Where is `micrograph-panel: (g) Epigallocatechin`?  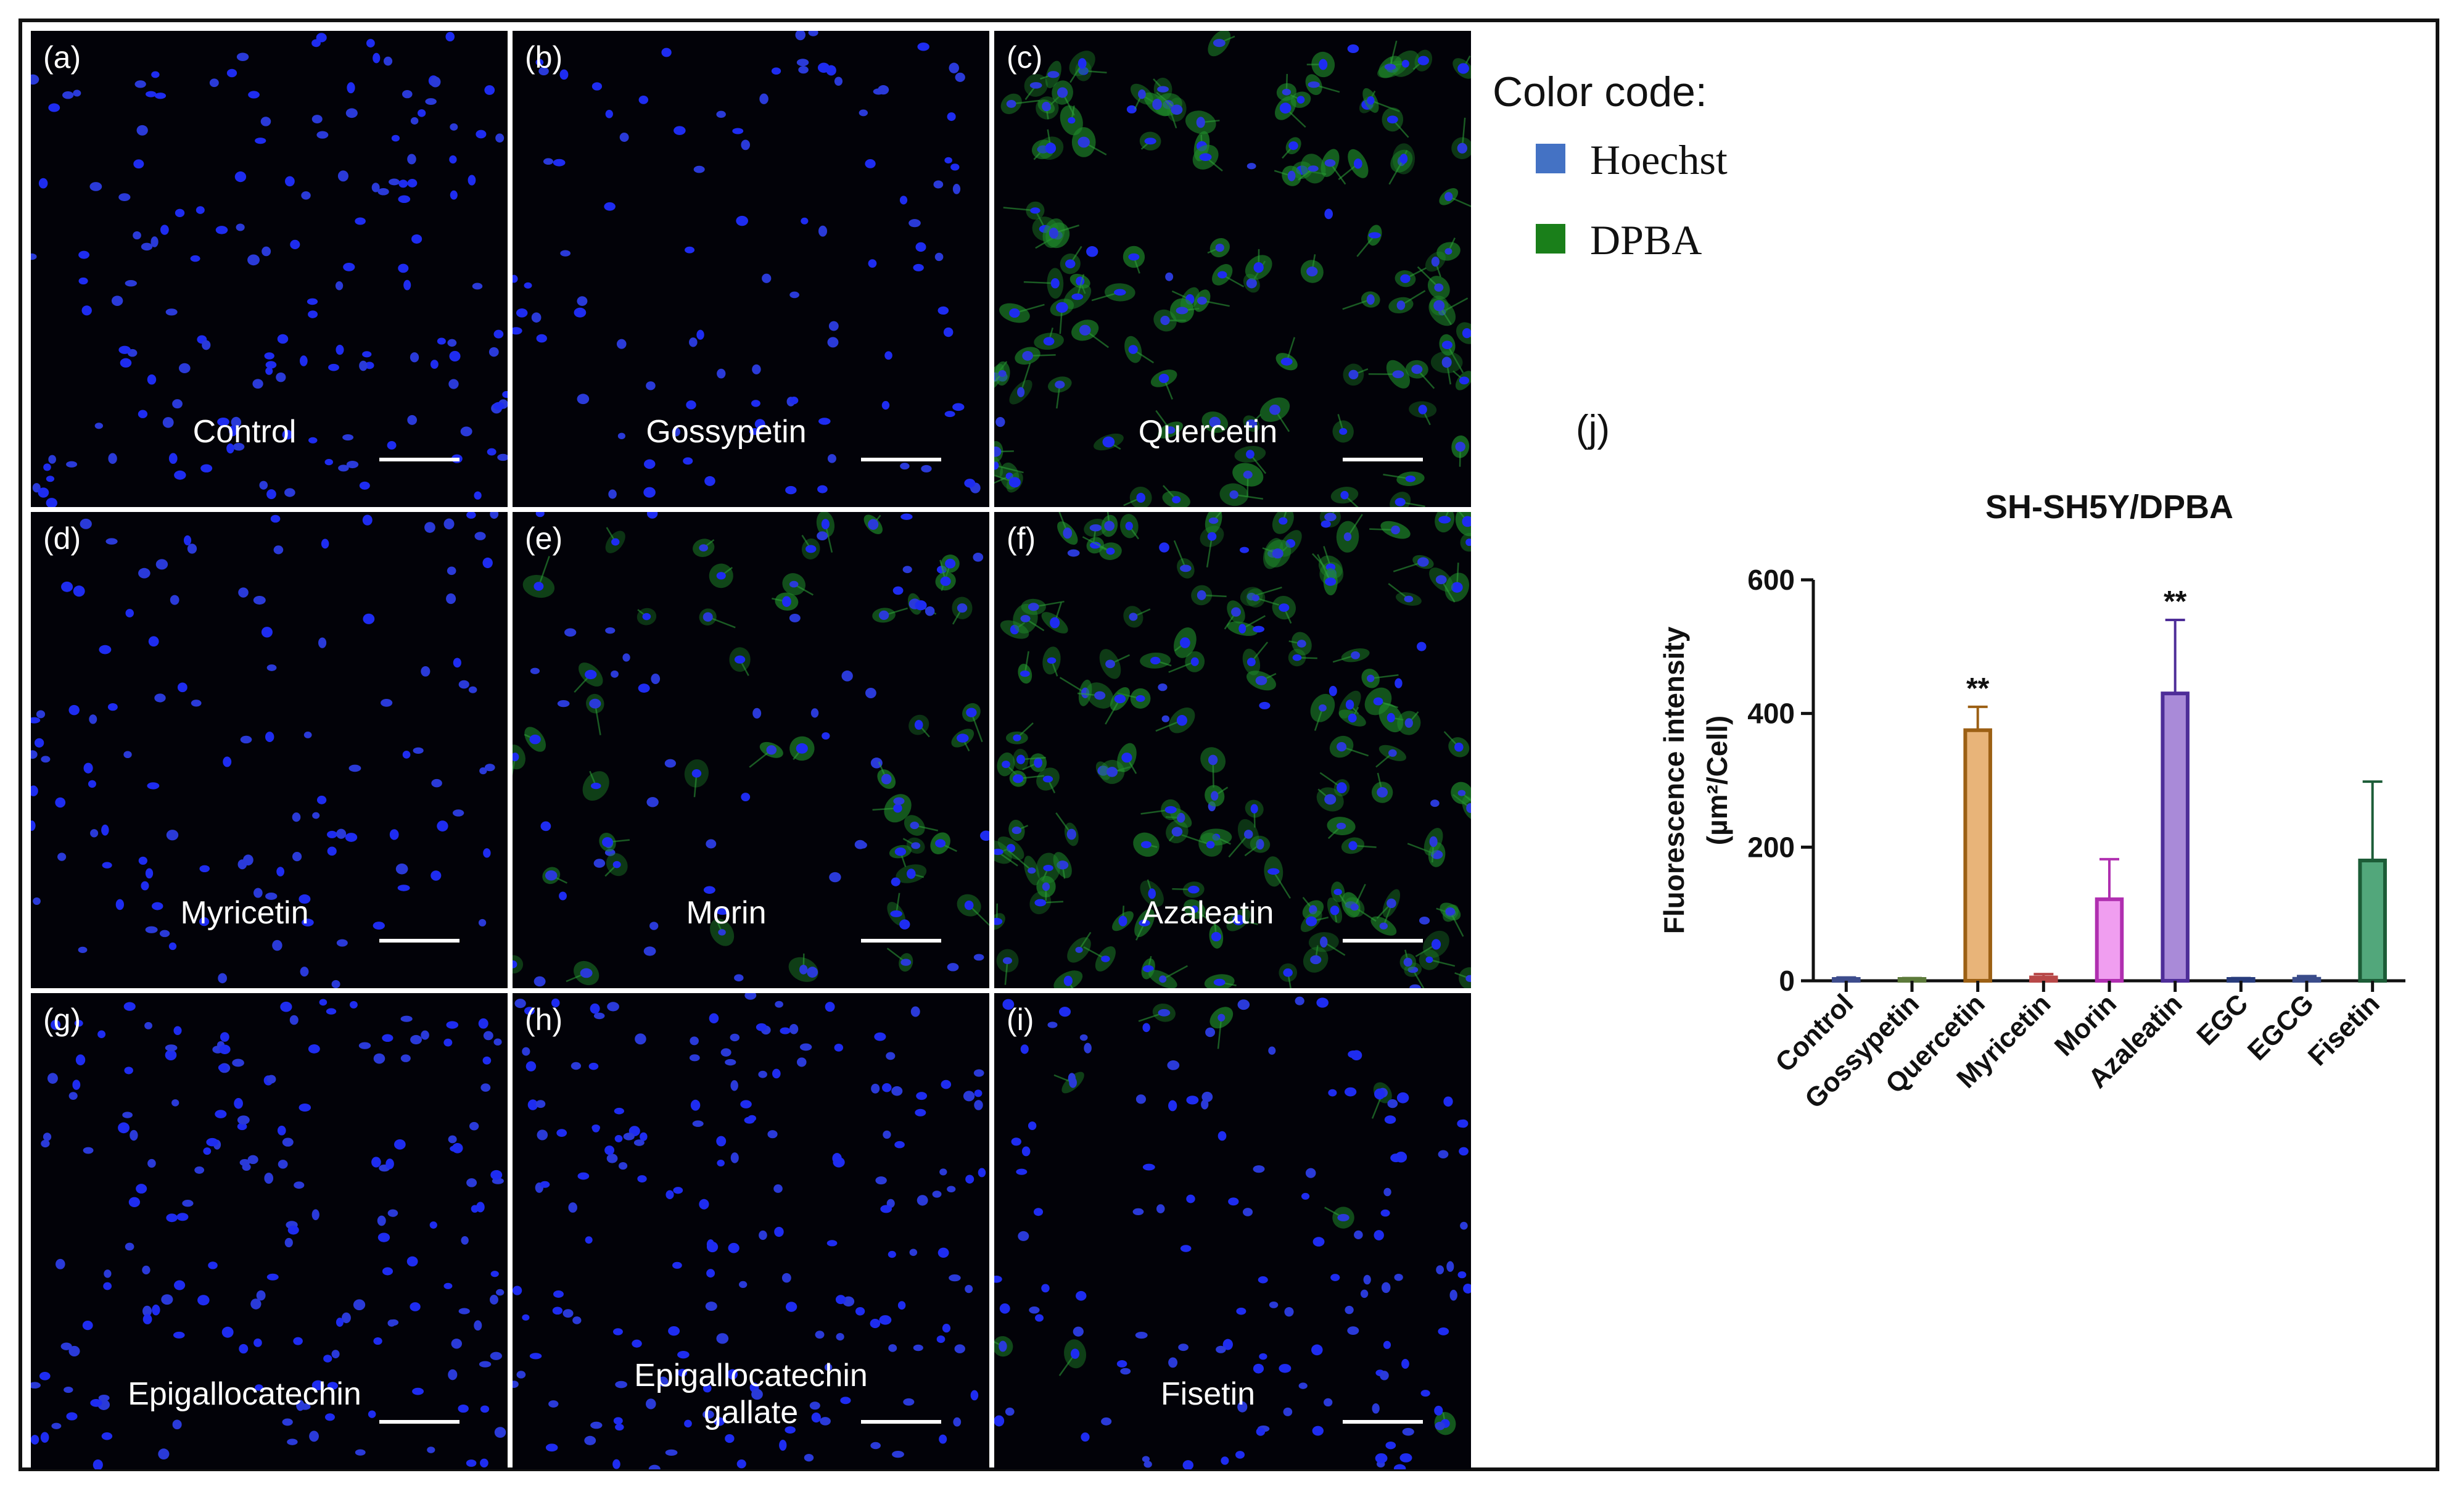 micrograph-panel: (g) Epigallocatechin is located at coordinates (269, 1231).